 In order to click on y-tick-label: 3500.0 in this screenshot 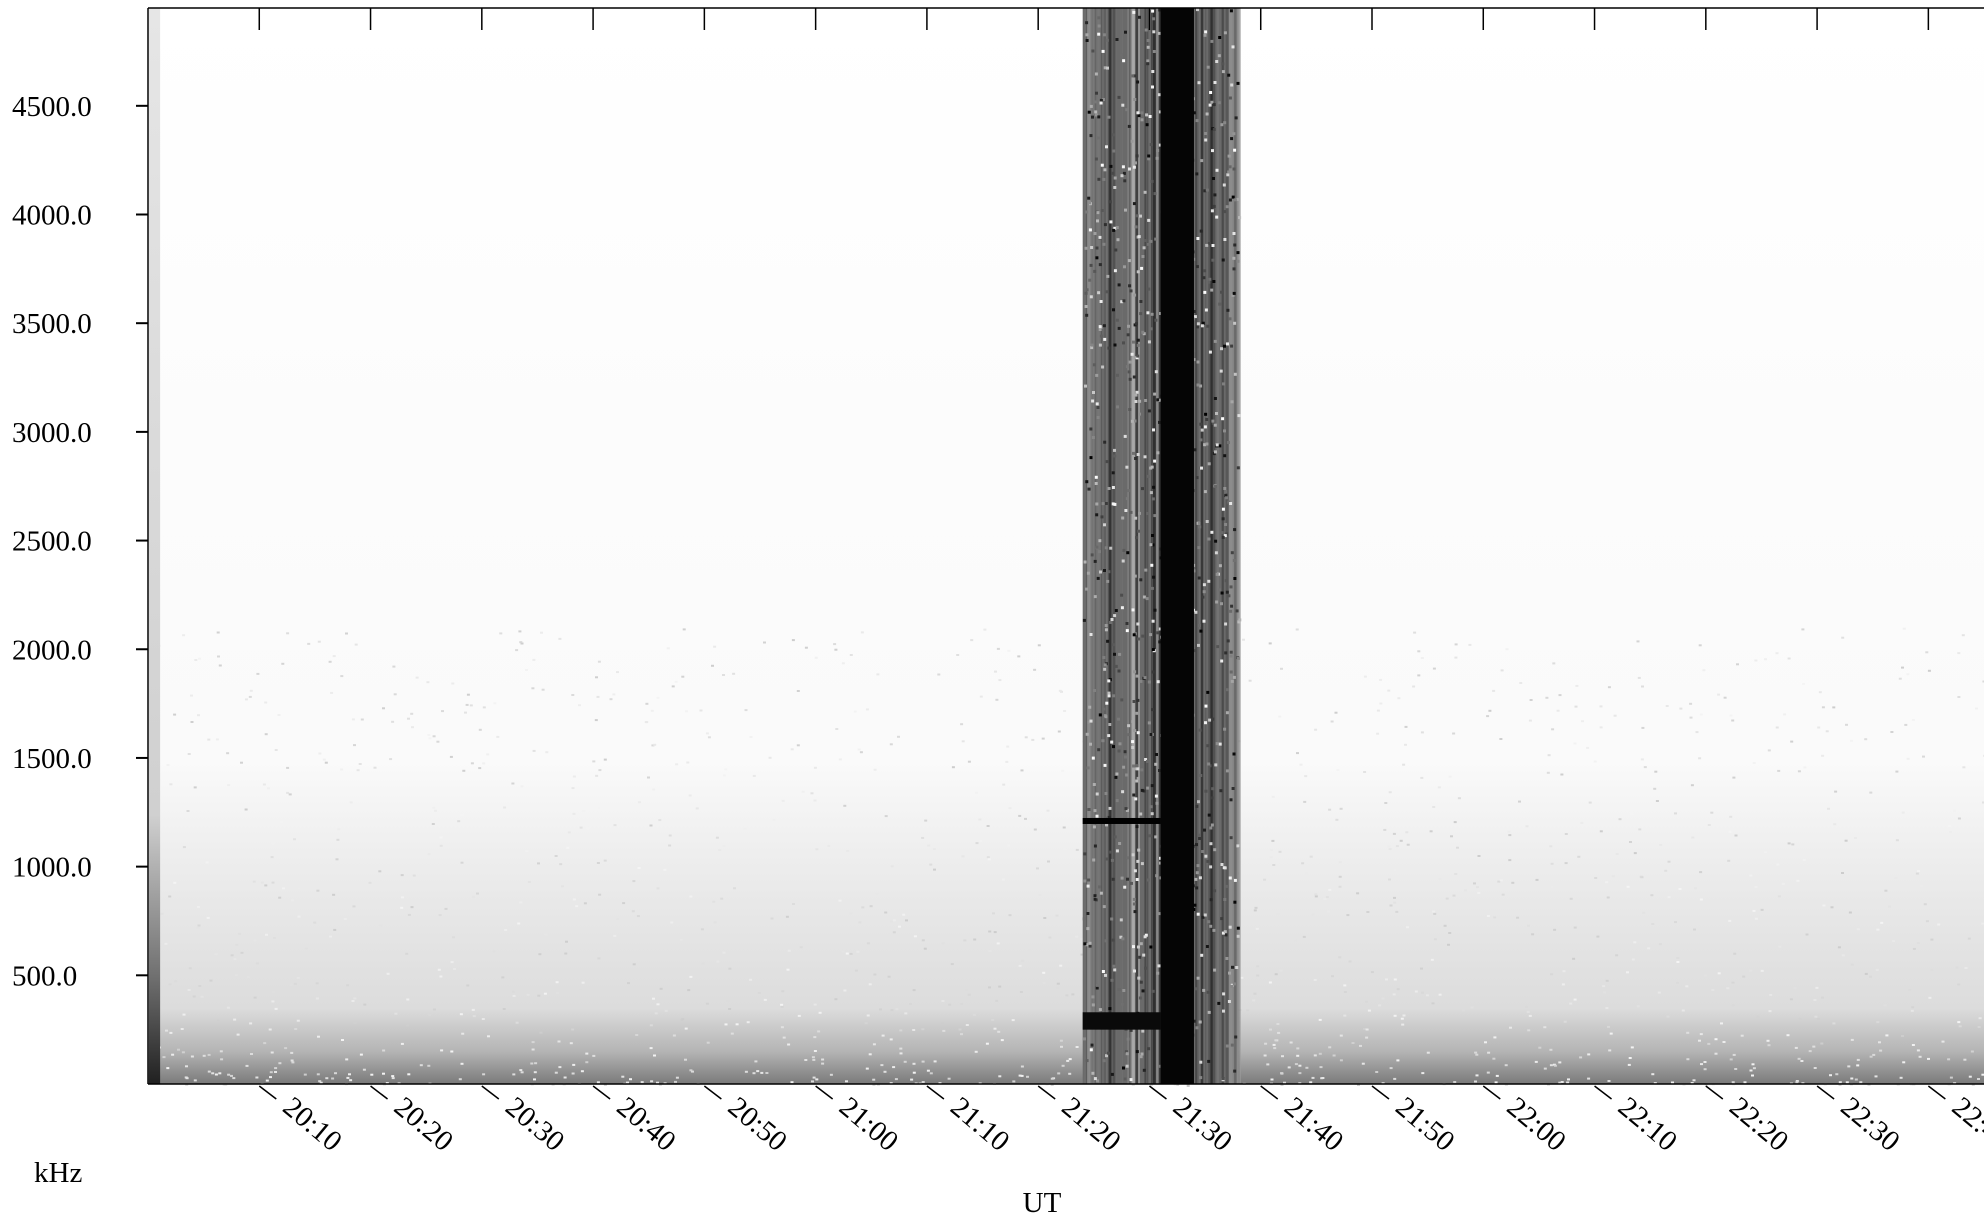, I will do `click(52, 324)`.